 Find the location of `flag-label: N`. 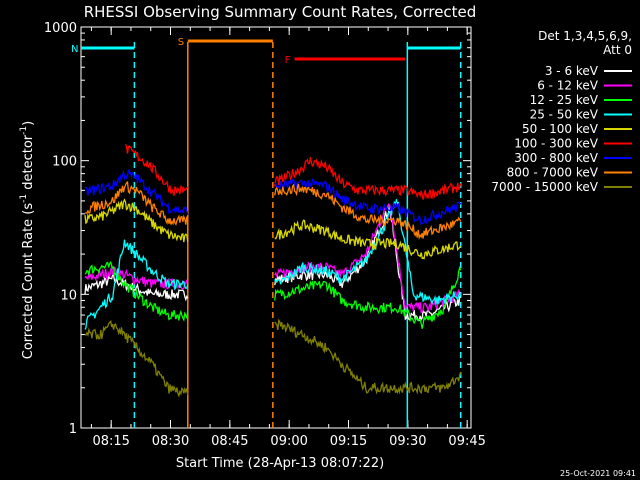

flag-label: N is located at coordinates (74, 49).